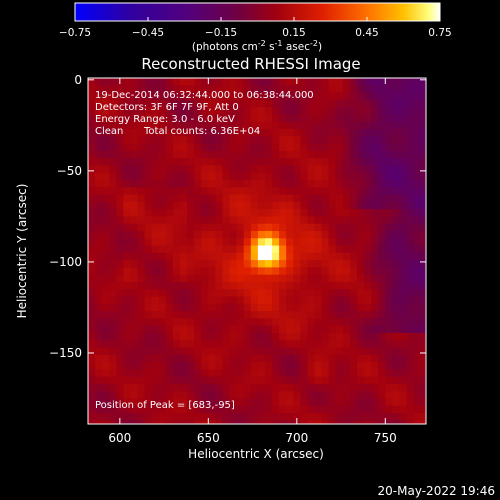  Describe the element at coordinates (65, 262) in the screenshot. I see `y-tick-label: −100` at that location.